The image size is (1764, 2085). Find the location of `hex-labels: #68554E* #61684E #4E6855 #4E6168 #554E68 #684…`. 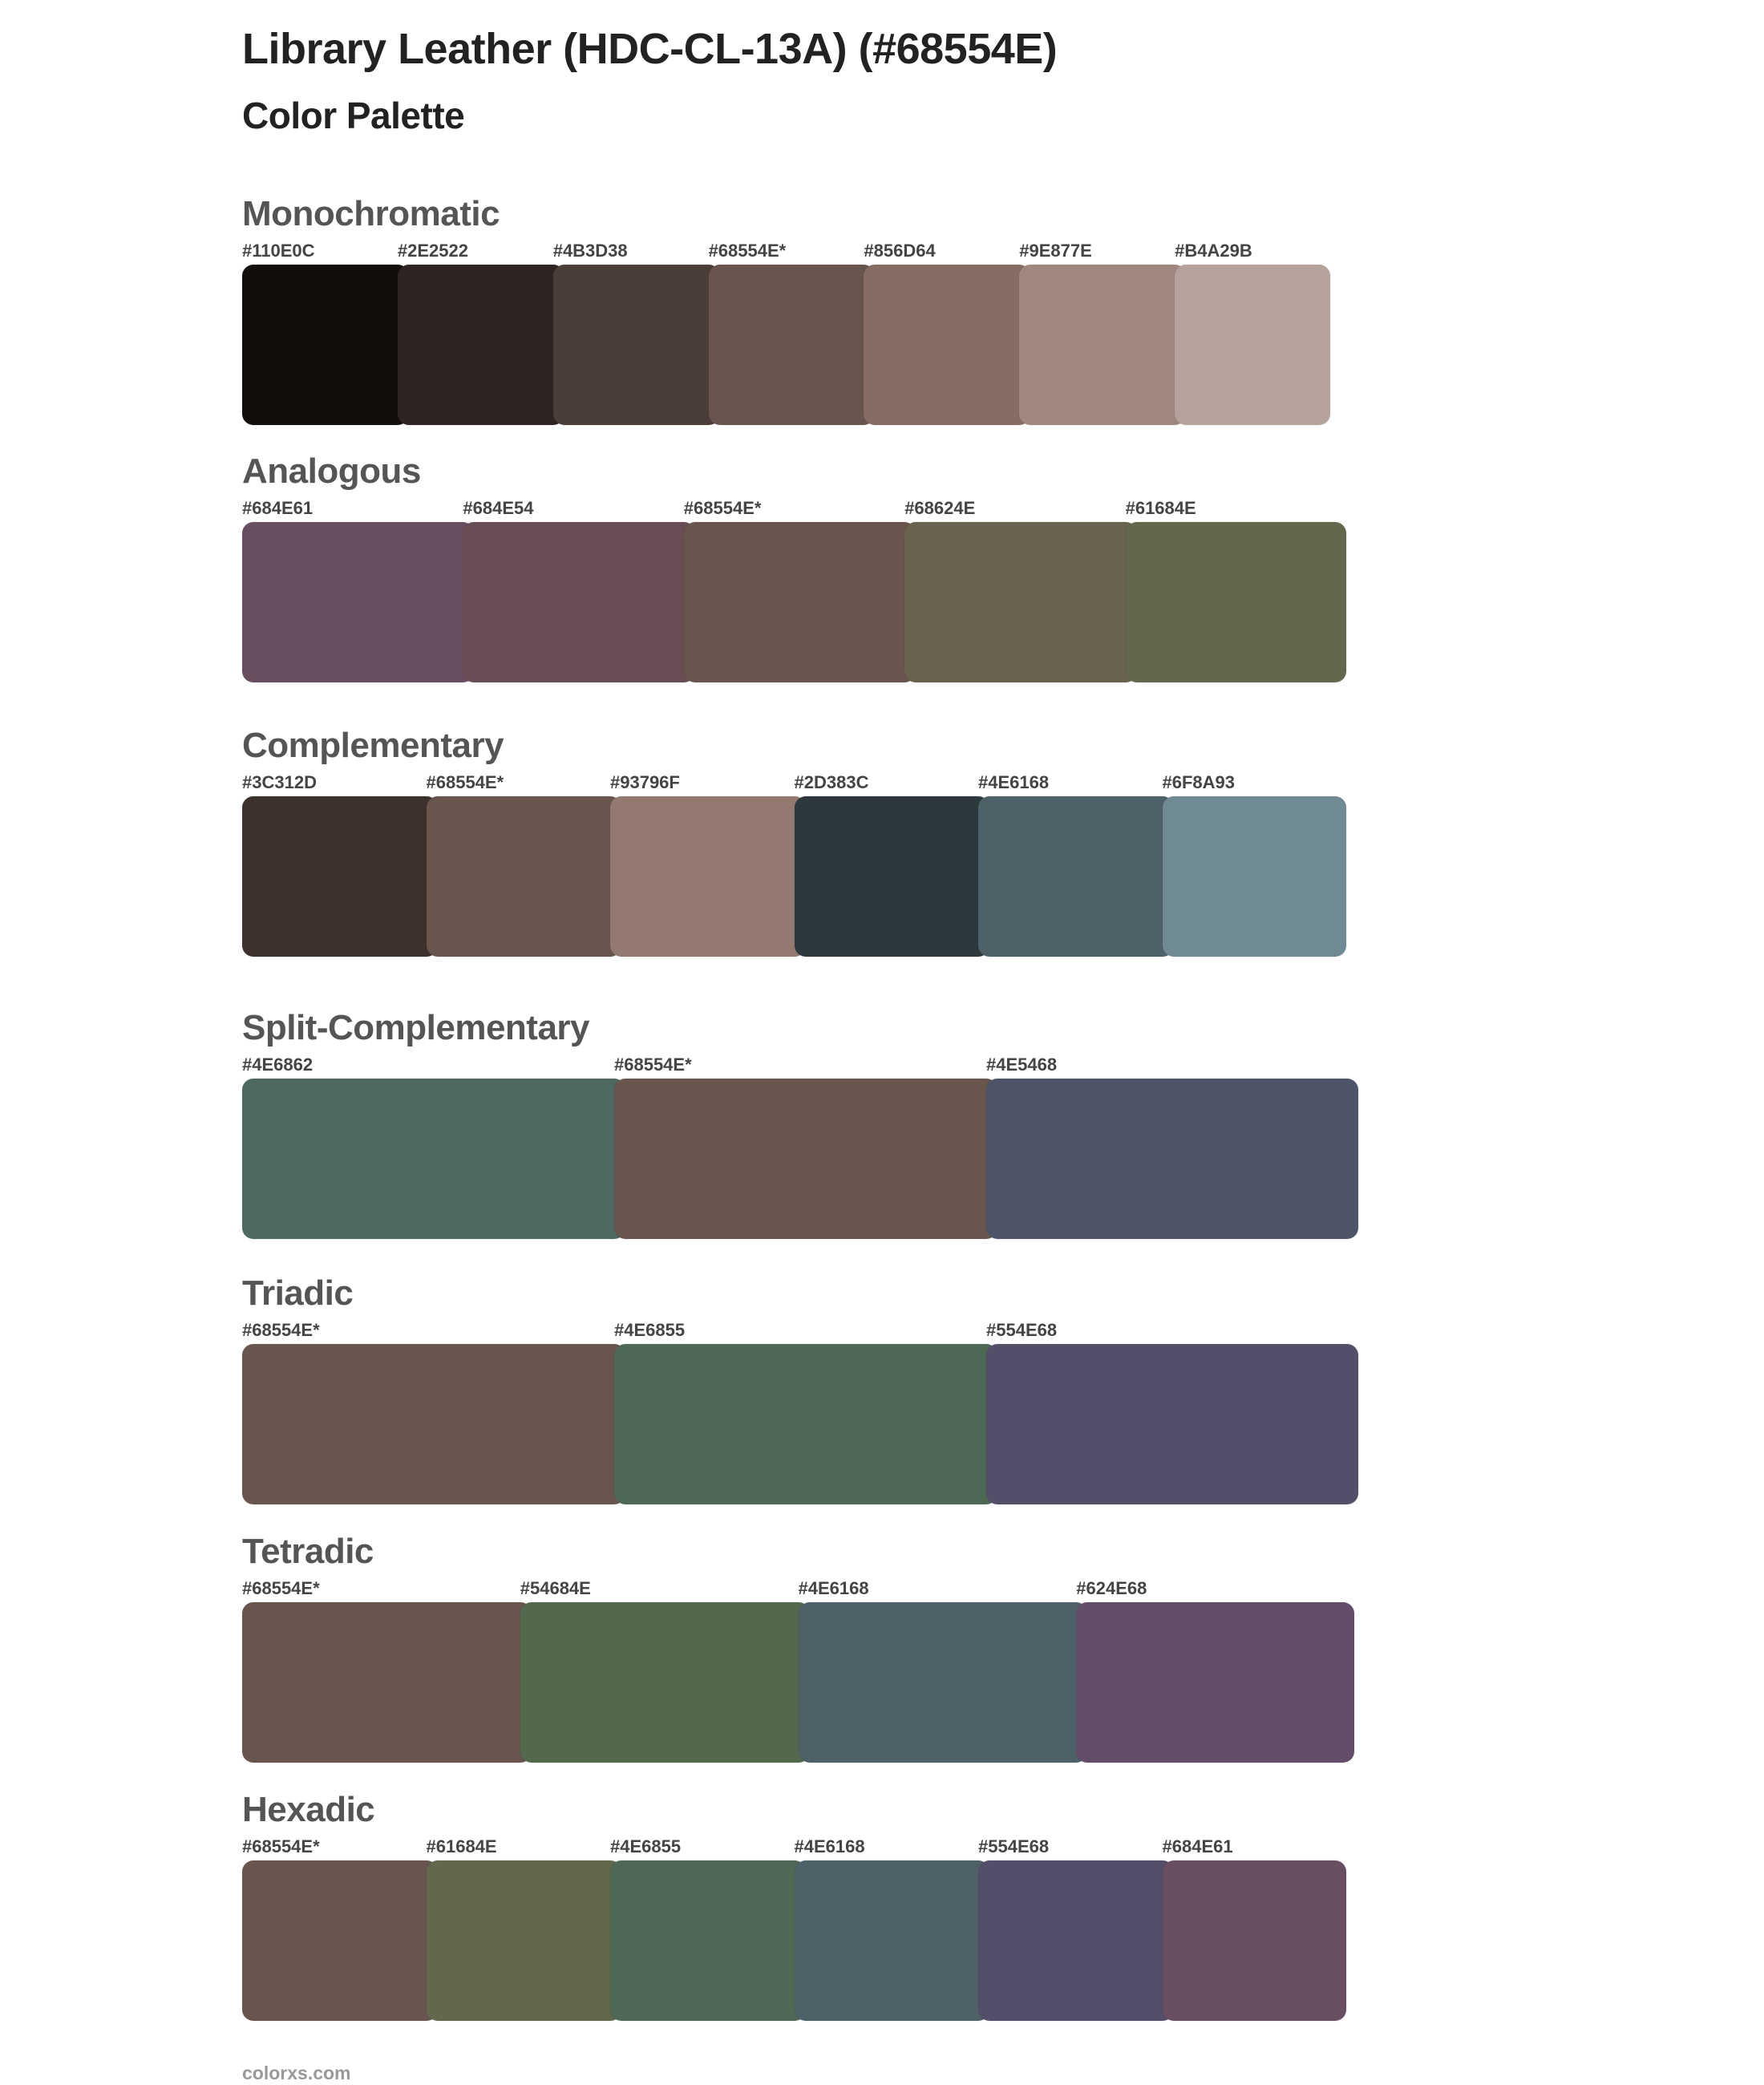

hex-labels: #68554E* #61684E #4E6855 #4E6168 #554E68 #684… is located at coordinates (794, 1847).